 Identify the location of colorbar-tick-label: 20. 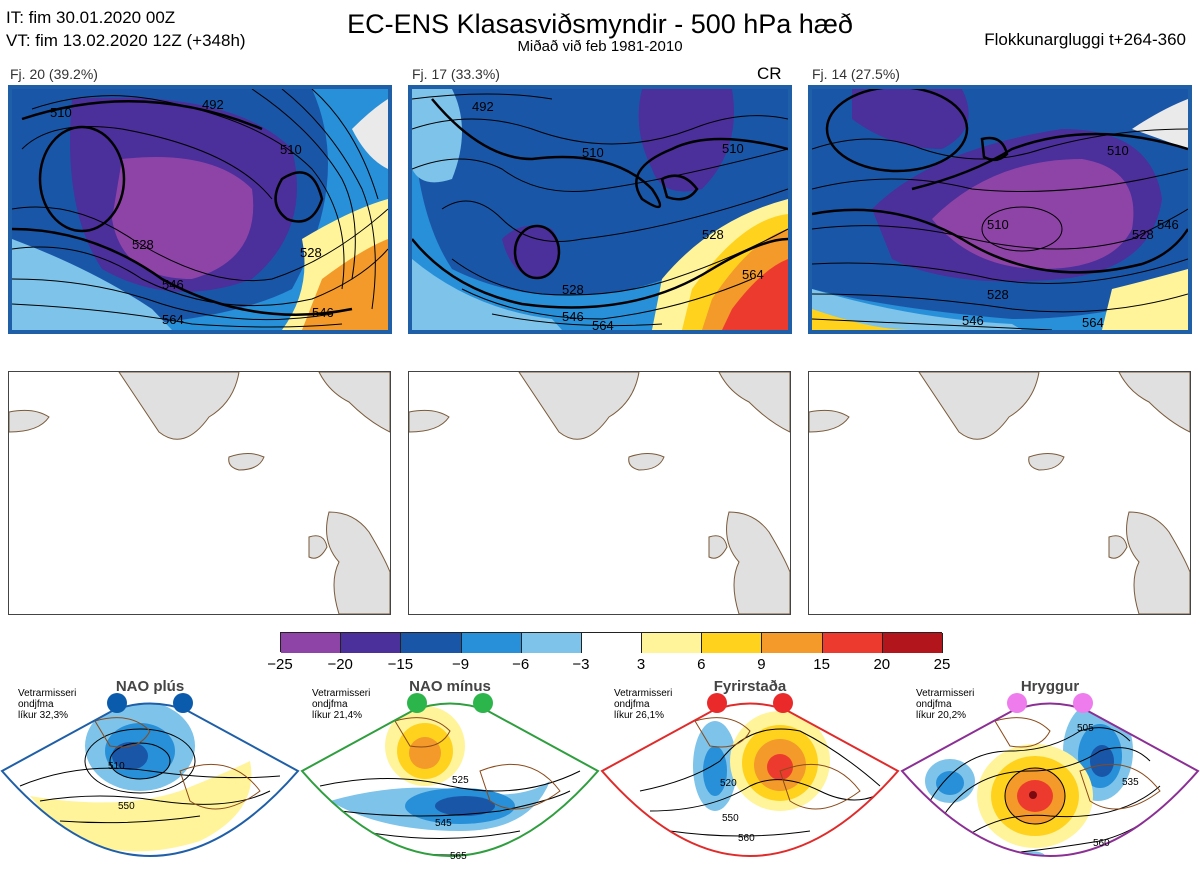
(882, 664).